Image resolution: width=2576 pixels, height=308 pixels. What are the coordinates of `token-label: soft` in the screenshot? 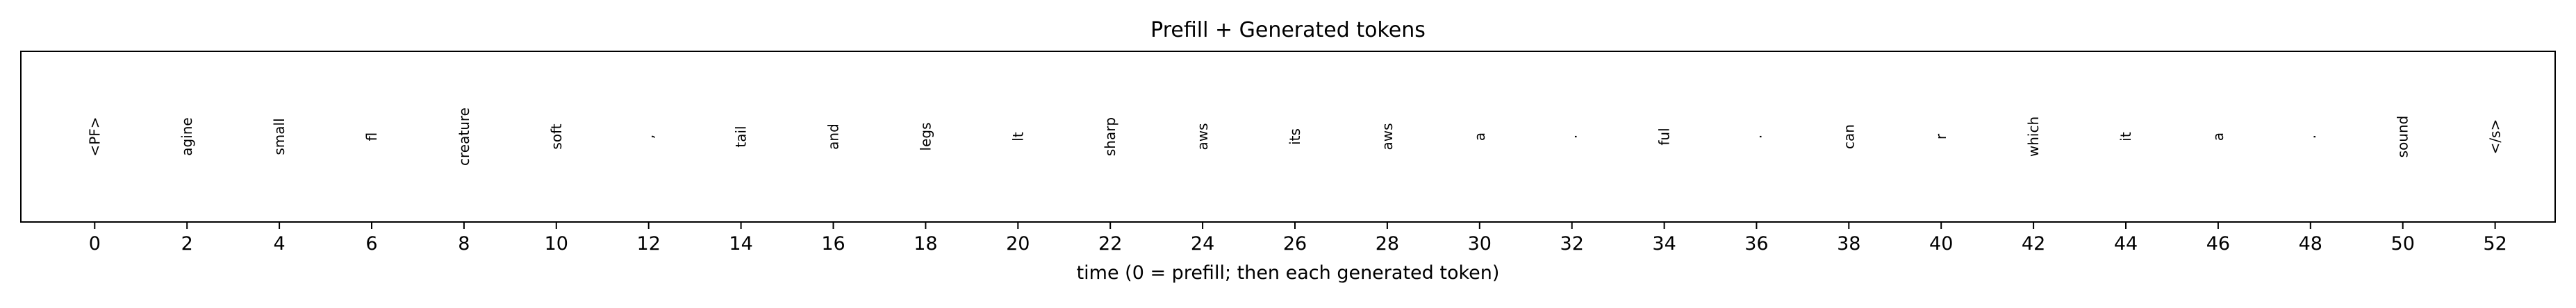 It's located at (556, 136).